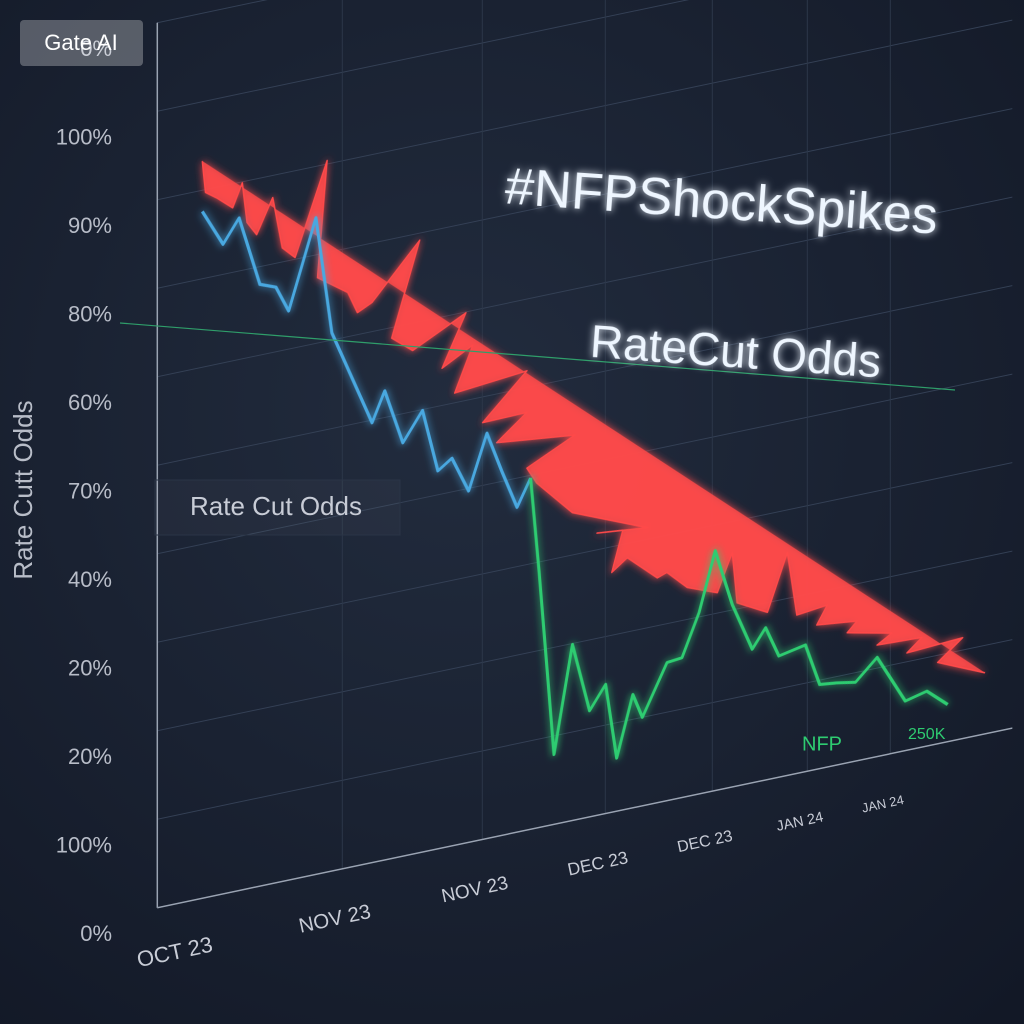  I want to click on y-tick-label: 70%, so click(90, 490).